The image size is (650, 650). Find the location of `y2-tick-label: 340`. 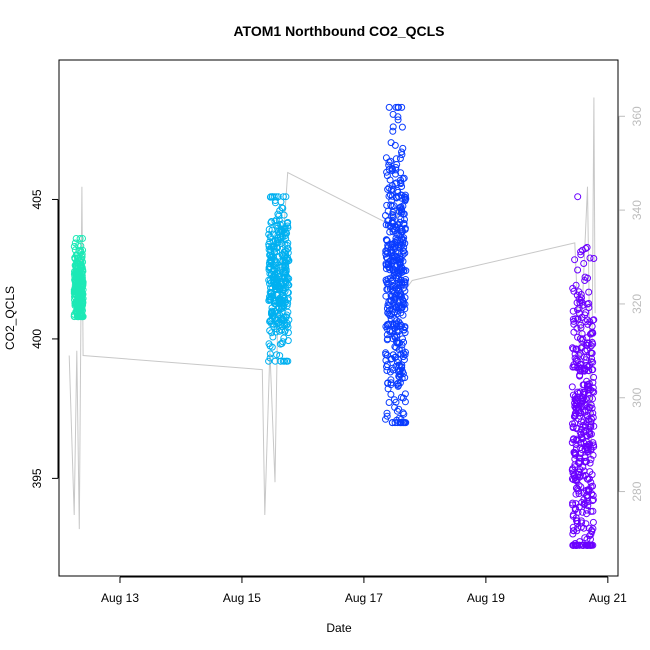

y2-tick-label: 340 is located at coordinates (637, 210).